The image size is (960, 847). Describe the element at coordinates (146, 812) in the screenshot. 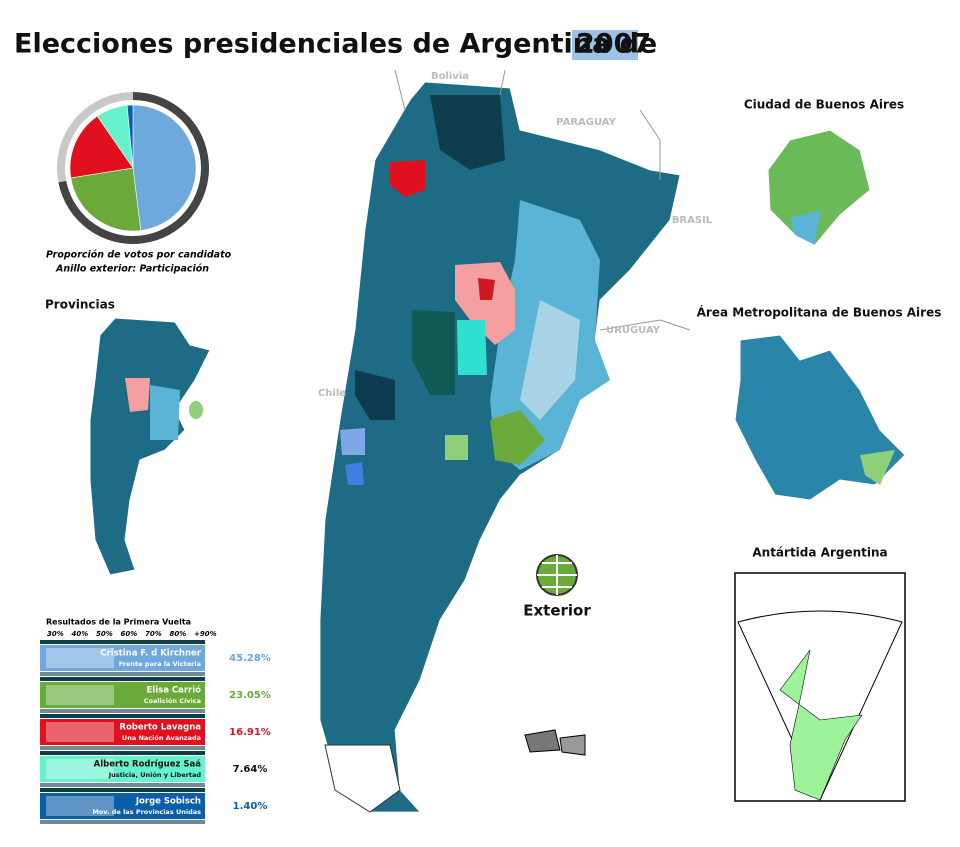

I see `candidate-party: Mov. de las Provincias Unidas` at that location.